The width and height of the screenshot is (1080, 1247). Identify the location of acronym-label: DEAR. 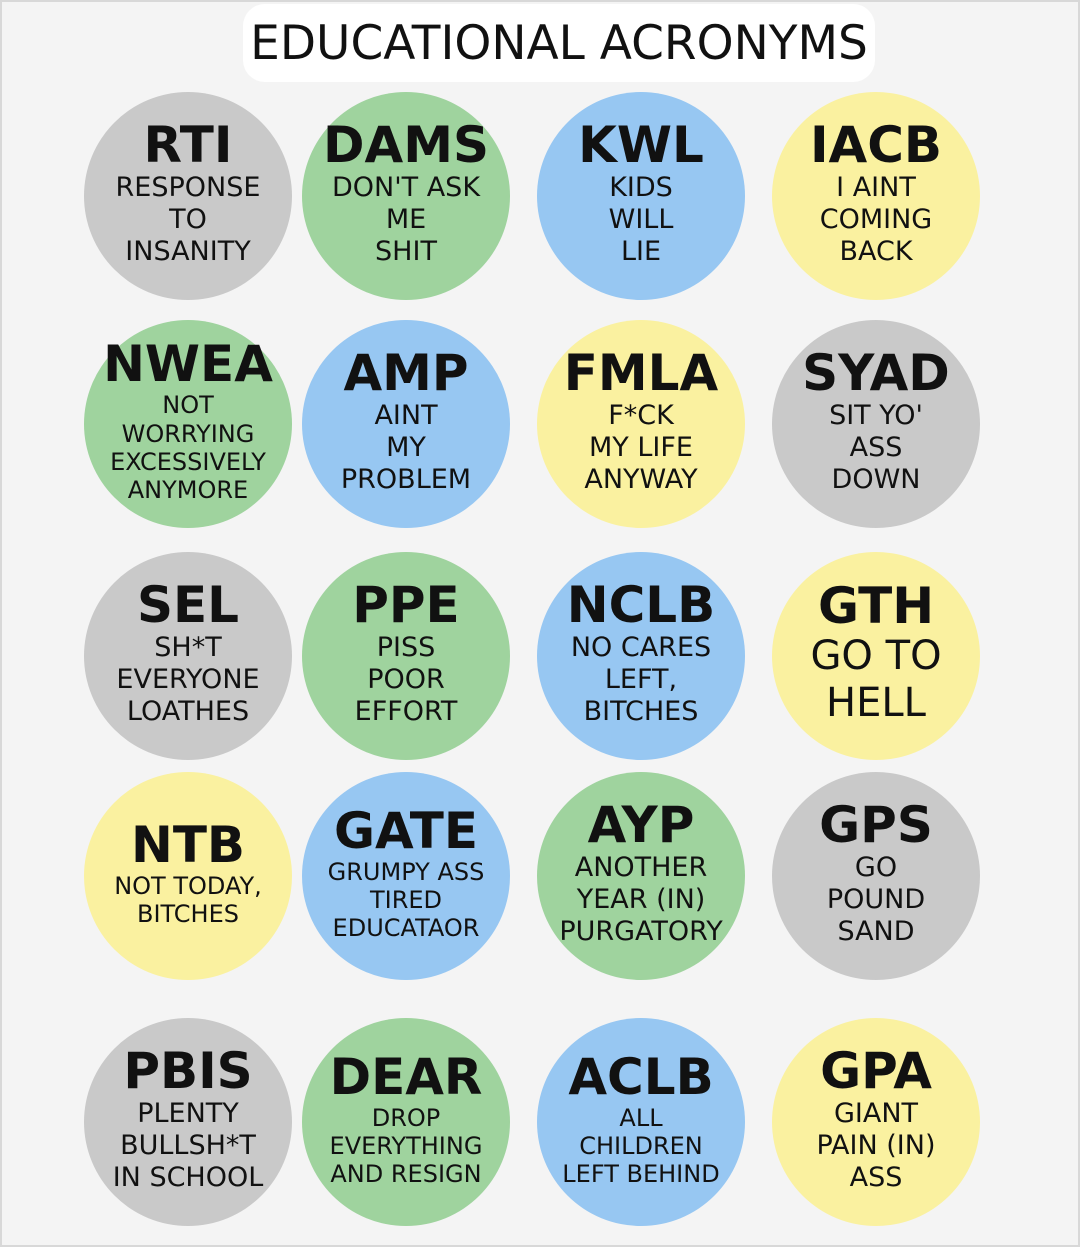
(406, 1076).